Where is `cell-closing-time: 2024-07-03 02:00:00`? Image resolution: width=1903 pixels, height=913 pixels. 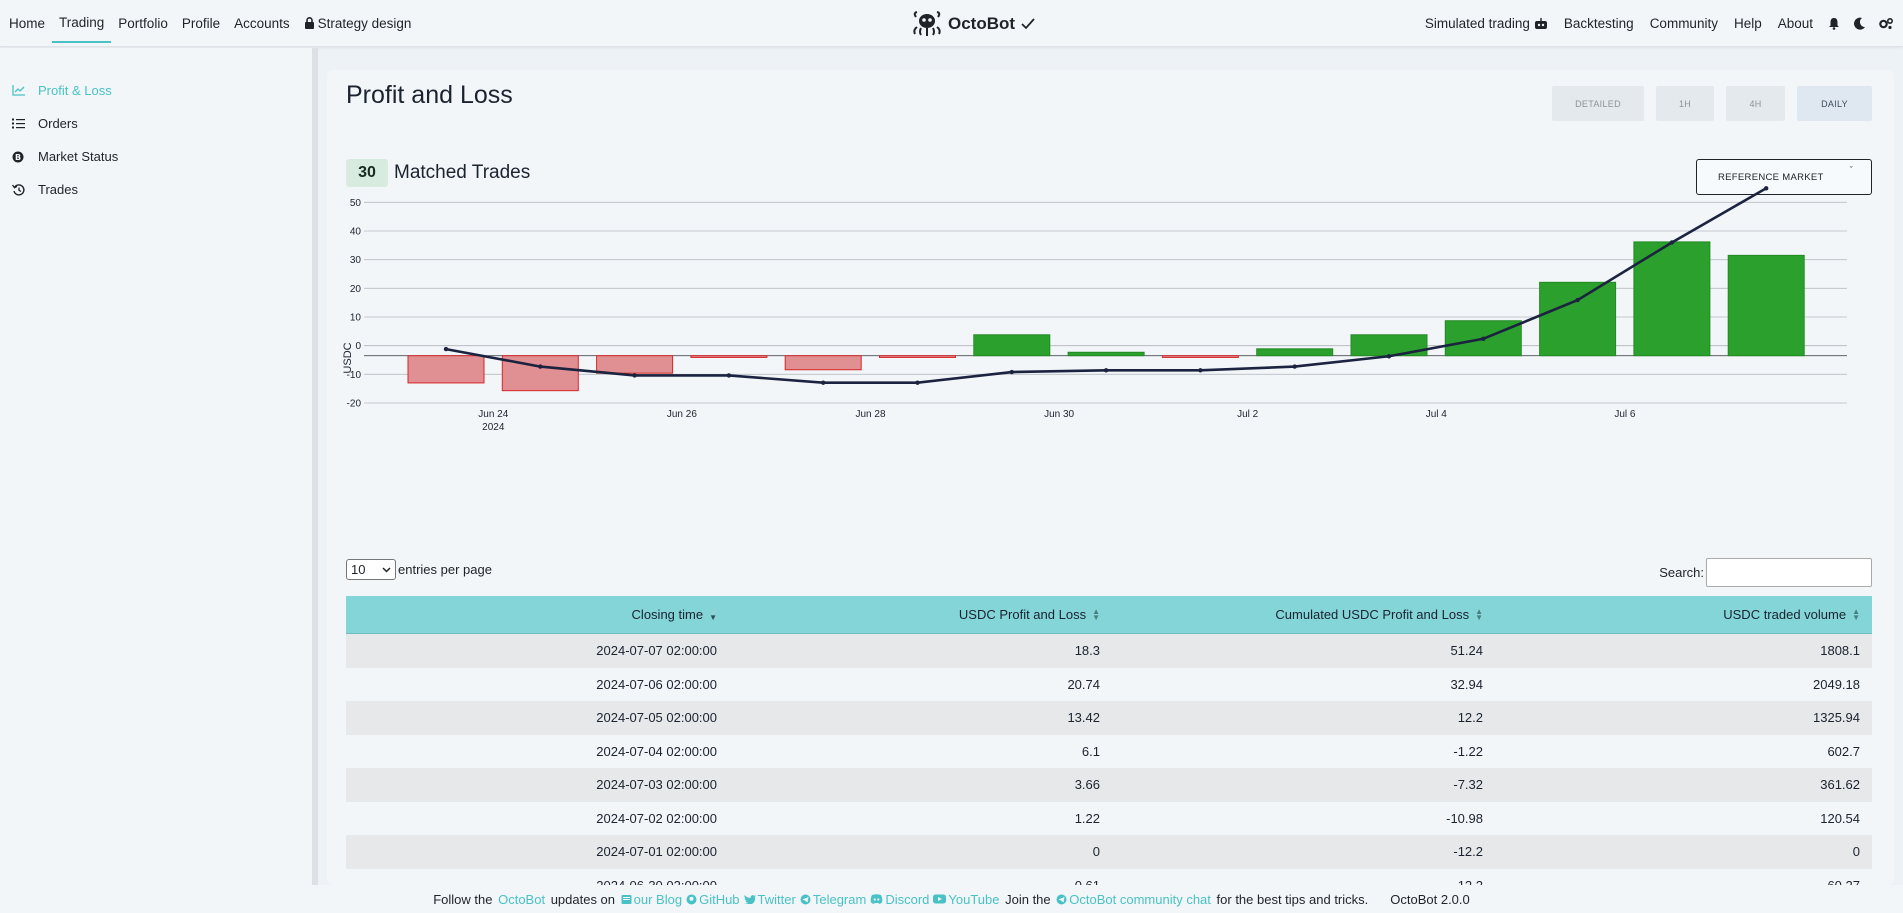 cell-closing-time: 2024-07-03 02:00:00 is located at coordinates (656, 785).